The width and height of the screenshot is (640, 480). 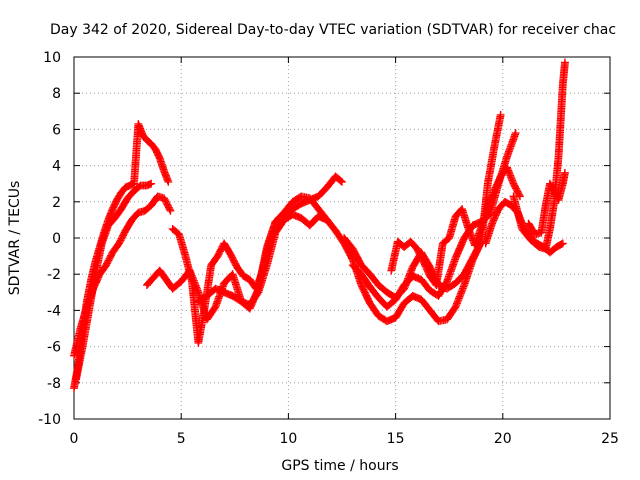 What do you see at coordinates (52, 58) in the screenshot?
I see `y-tick-label: 10` at bounding box center [52, 58].